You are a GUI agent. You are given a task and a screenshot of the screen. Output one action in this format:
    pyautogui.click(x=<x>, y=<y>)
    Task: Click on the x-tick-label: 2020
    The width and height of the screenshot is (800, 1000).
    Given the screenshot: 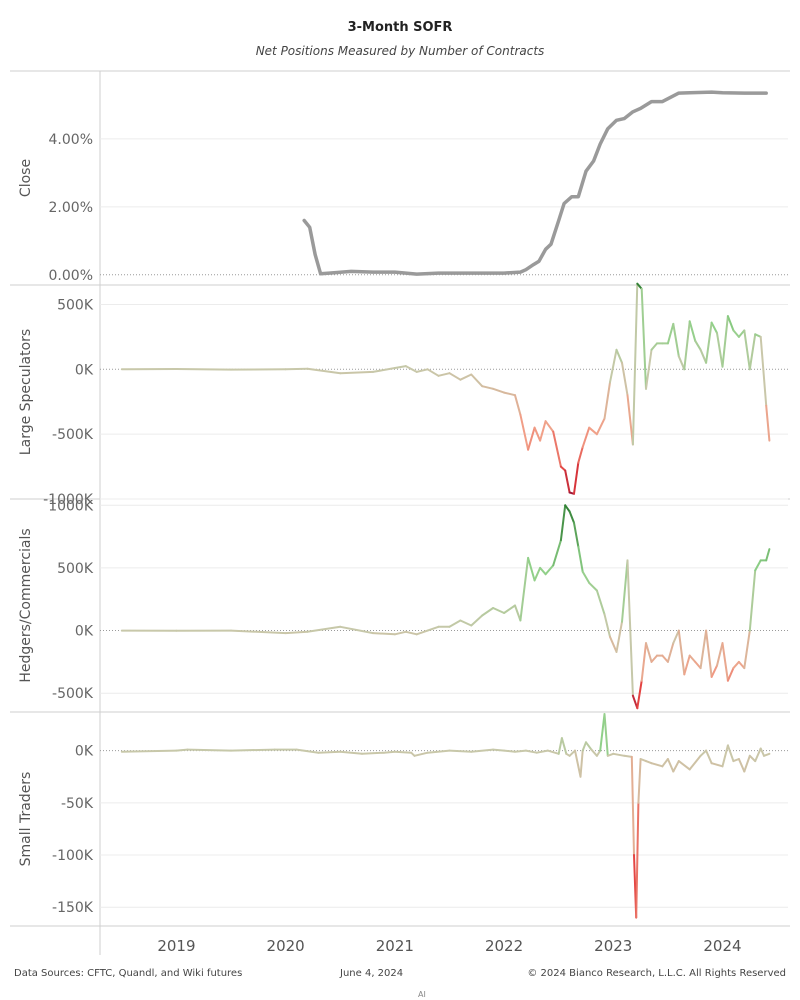 What is the action you would take?
    pyautogui.click(x=286, y=946)
    